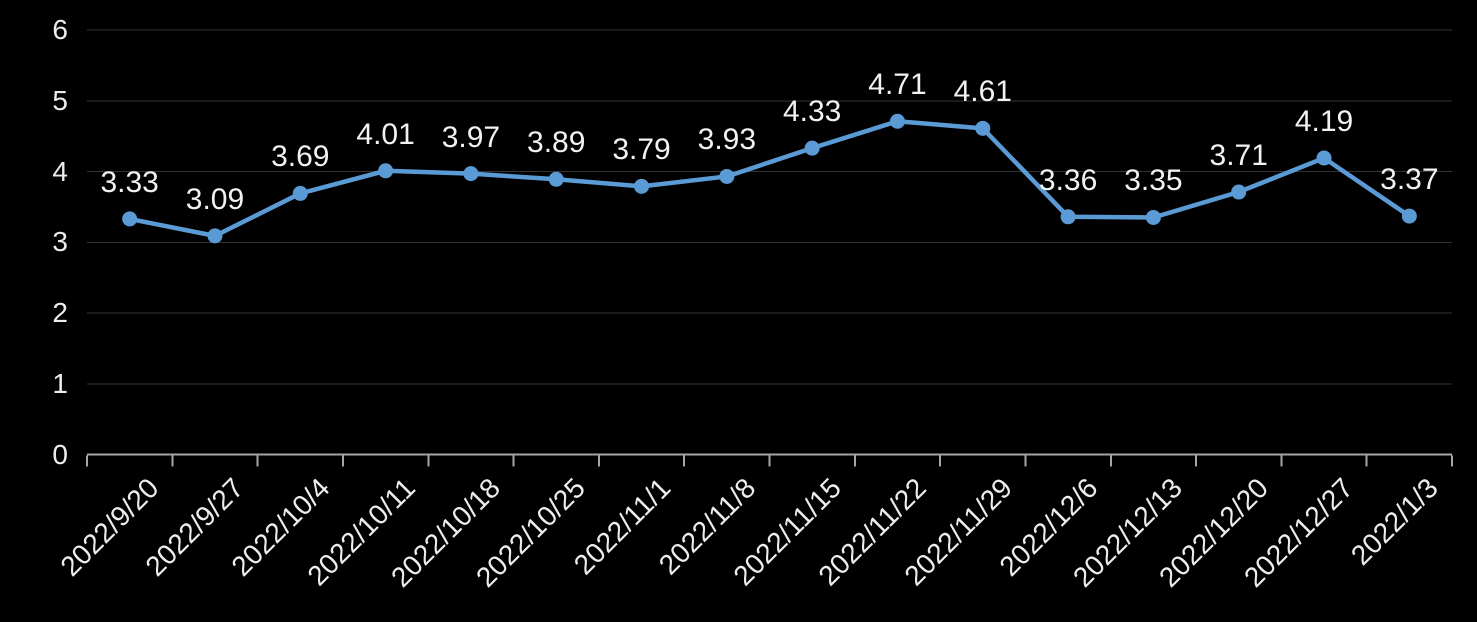  Describe the element at coordinates (129, 182) in the screenshot. I see `data-label-0: 3.33` at that location.